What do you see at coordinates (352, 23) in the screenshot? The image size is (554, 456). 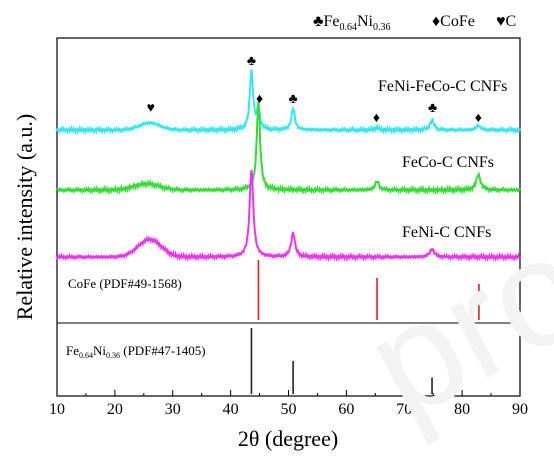 I see `legend-entry-fenialloy: ♣Fe0.64Ni0.36` at bounding box center [352, 23].